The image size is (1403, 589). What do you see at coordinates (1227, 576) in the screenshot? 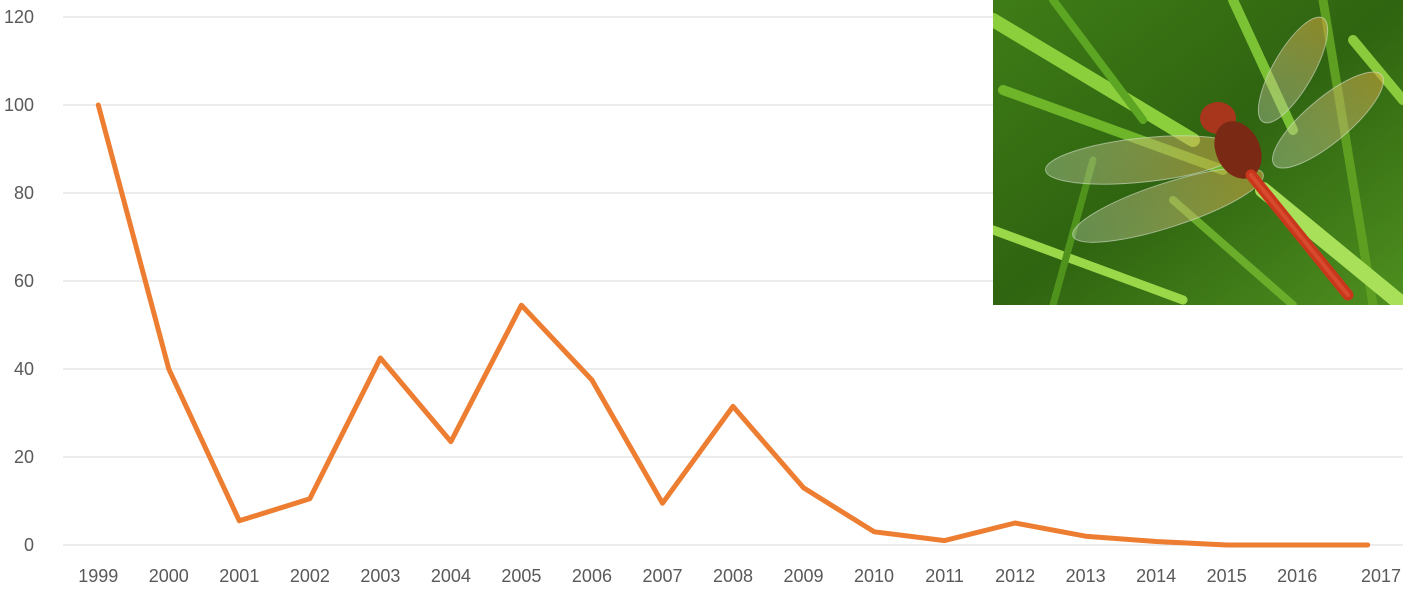
I see `x-tick-label: 2015` at bounding box center [1227, 576].